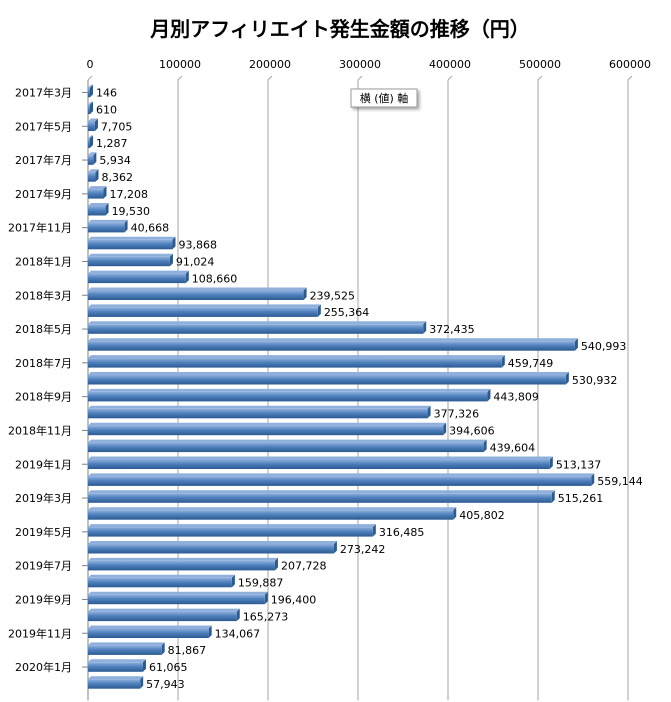  What do you see at coordinates (595, 380) in the screenshot?
I see `data-label: 530,932` at bounding box center [595, 380].